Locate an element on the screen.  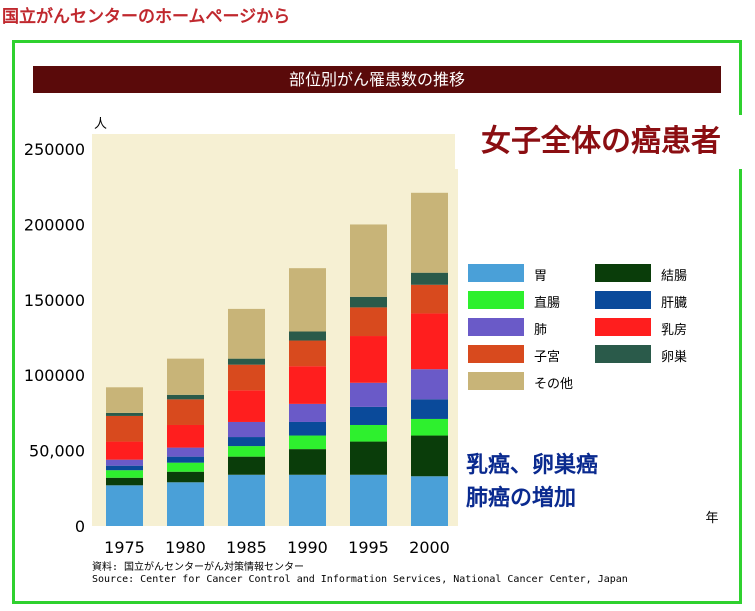
chart-title: 部位別がん罹患数の推移 is located at coordinates (376, 79).